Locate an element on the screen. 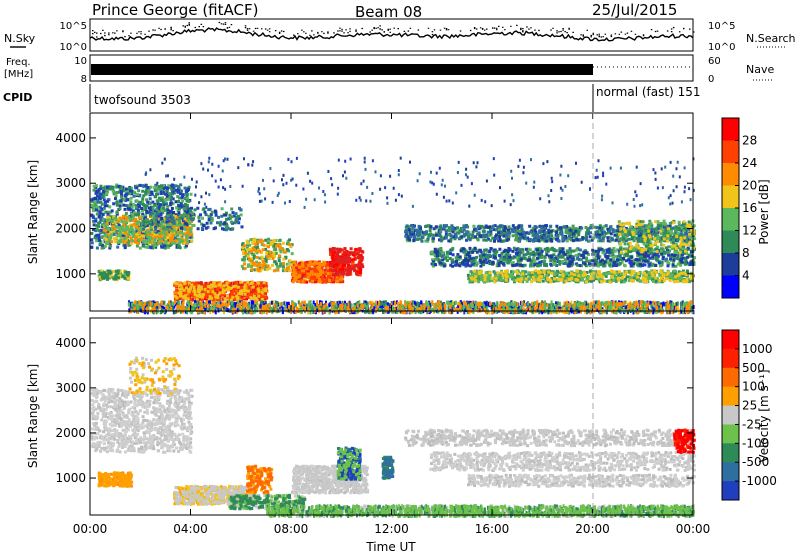 The height and width of the screenshot is (554, 800). colorbar-tick-label: 100 is located at coordinates (753, 387).